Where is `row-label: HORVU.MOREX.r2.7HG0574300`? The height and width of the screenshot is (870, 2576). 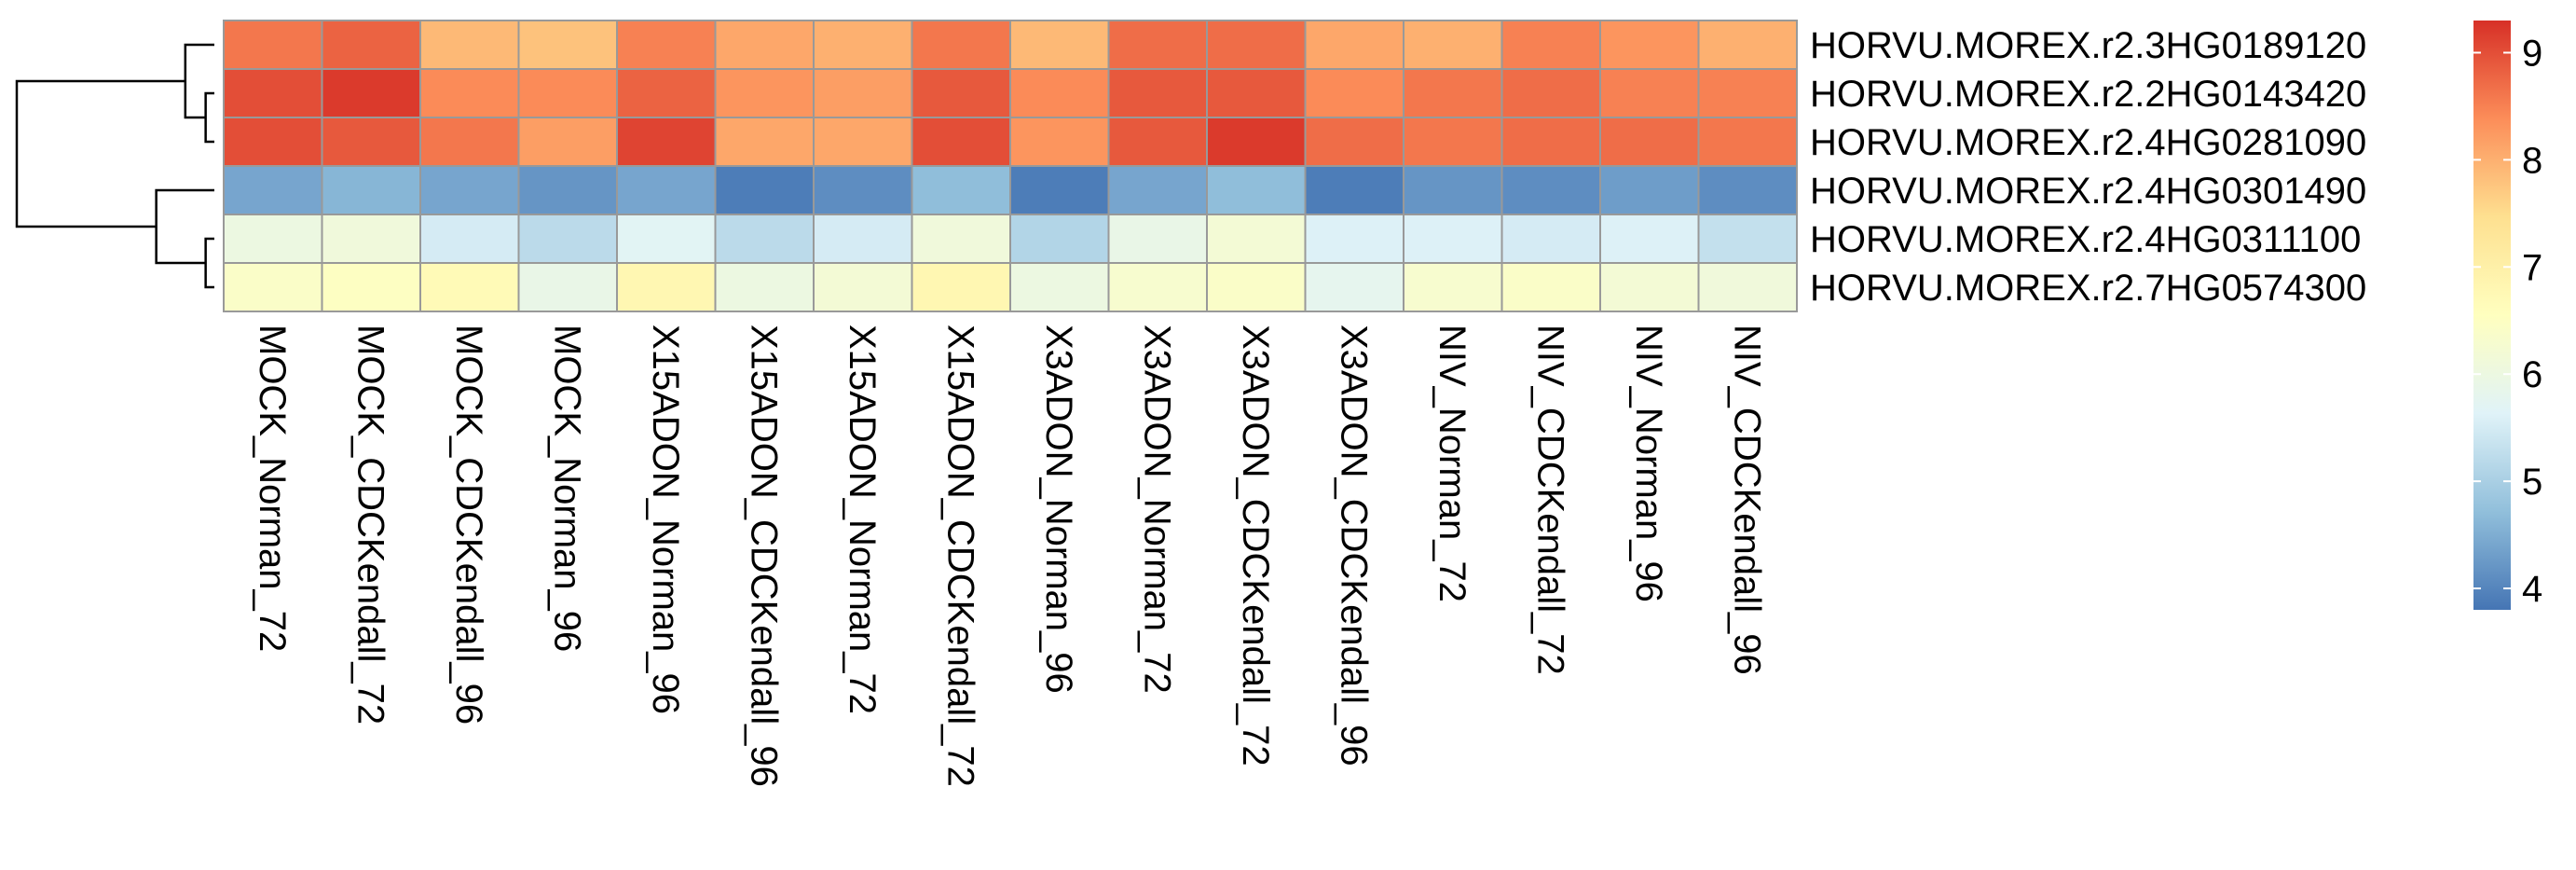
row-label: HORVU.MOREX.r2.7HG0574300 is located at coordinates (2088, 289).